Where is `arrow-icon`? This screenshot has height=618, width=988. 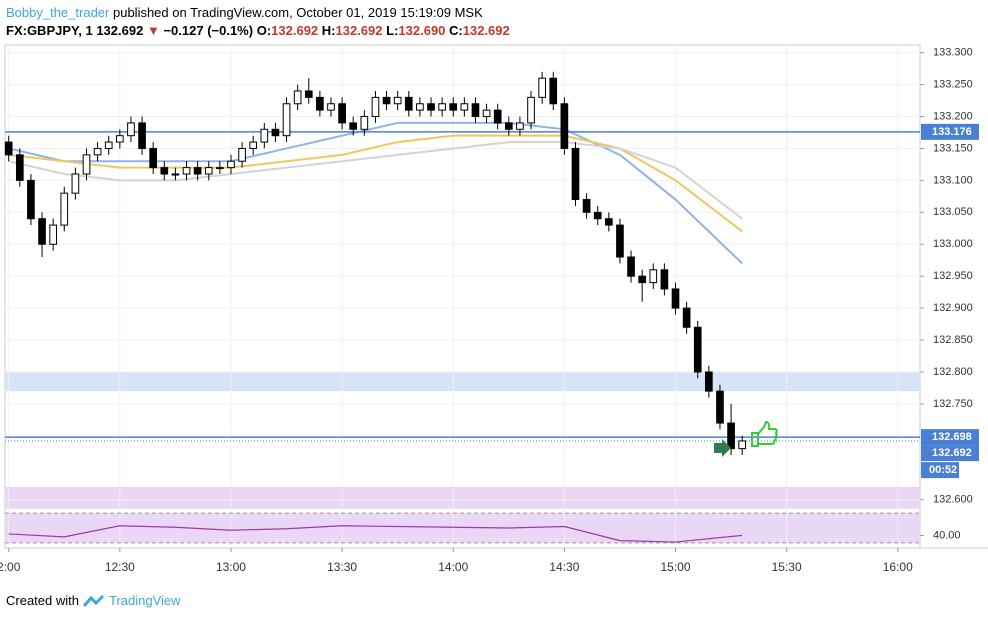
arrow-icon is located at coordinates (722, 448).